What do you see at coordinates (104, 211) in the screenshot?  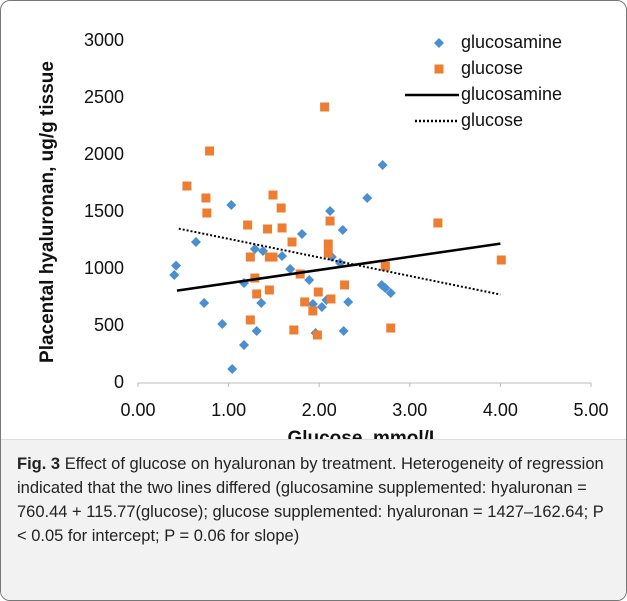 I see `y-tick-label: 1500` at bounding box center [104, 211].